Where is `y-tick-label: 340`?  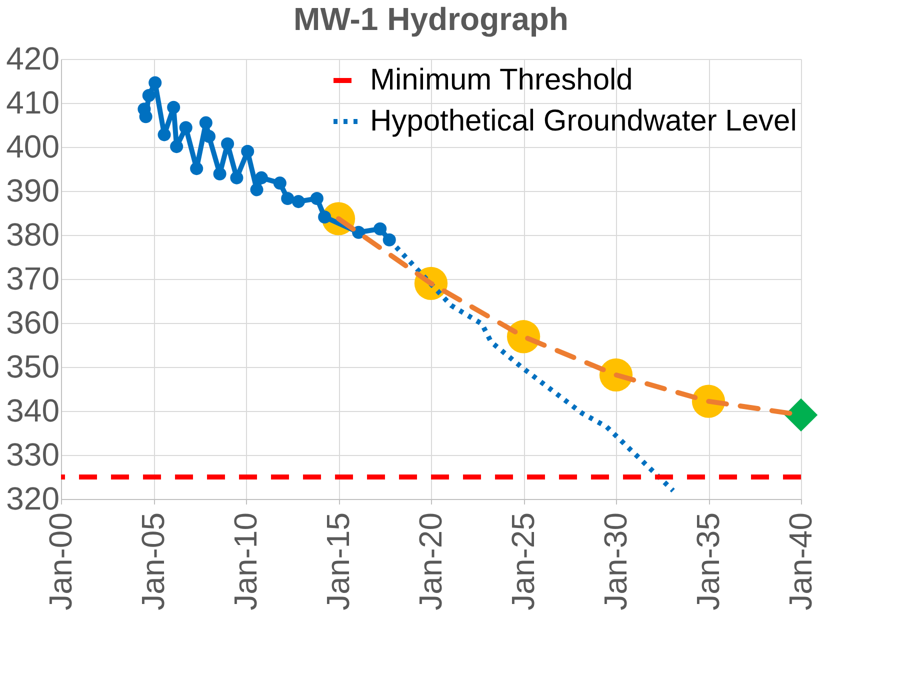
y-tick-label: 340 is located at coordinates (33, 410).